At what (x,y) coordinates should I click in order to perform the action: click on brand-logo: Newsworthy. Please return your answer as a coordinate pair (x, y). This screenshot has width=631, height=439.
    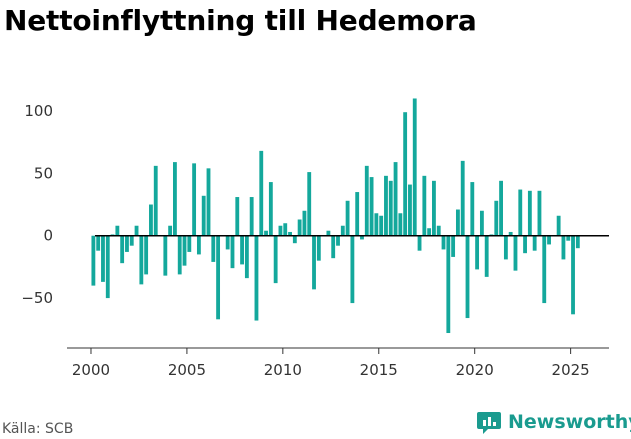
    Looking at the image, I should click on (553, 422).